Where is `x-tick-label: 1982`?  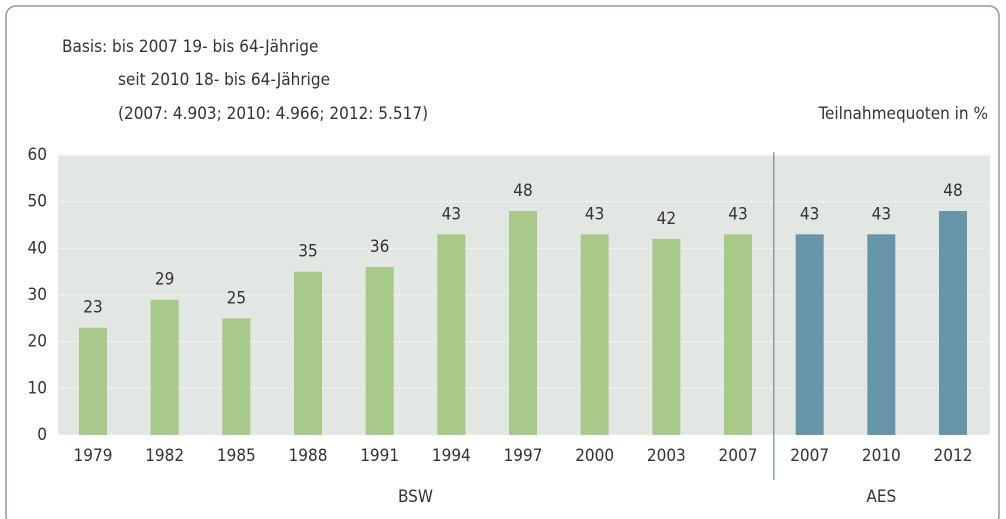 x-tick-label: 1982 is located at coordinates (164, 456).